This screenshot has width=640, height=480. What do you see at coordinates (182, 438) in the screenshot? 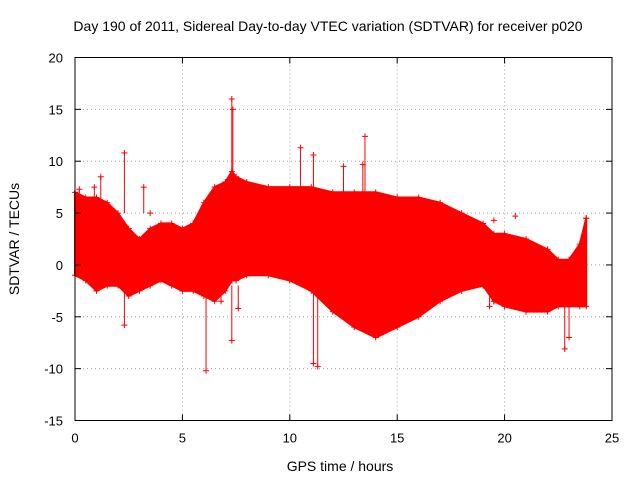
I see `x-tick-label: 5` at bounding box center [182, 438].